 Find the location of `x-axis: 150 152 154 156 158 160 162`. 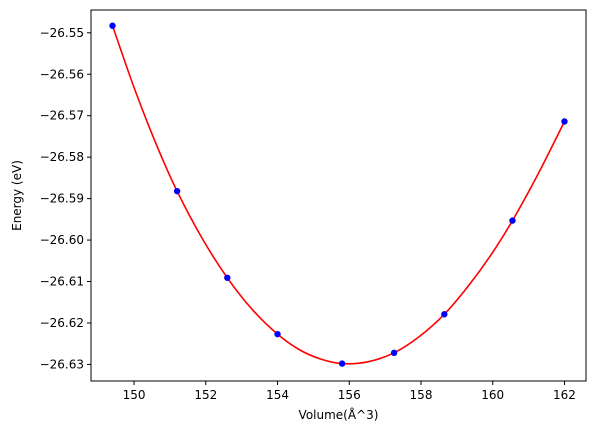

x-axis: 150 152 154 156 158 160 162 is located at coordinates (349, 391).